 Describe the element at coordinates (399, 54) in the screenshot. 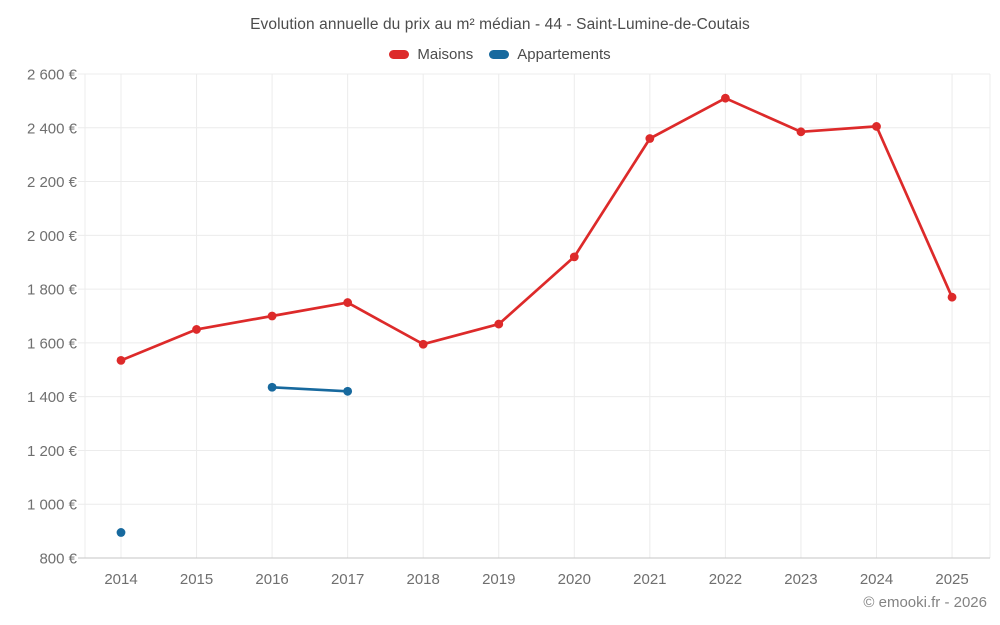

I see `maisons-swatch-icon` at that location.